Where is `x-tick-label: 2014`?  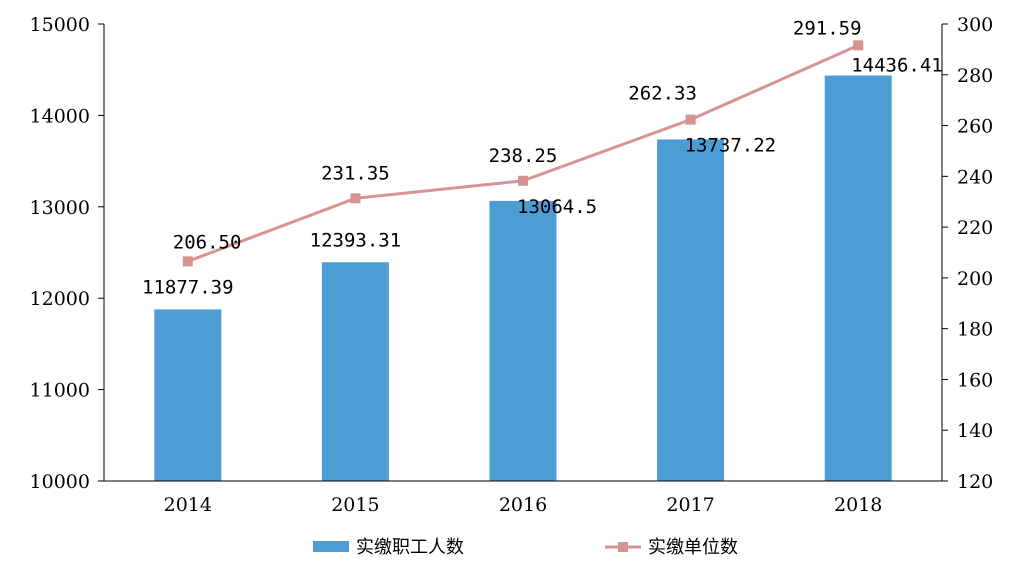 x-tick-label: 2014 is located at coordinates (188, 505).